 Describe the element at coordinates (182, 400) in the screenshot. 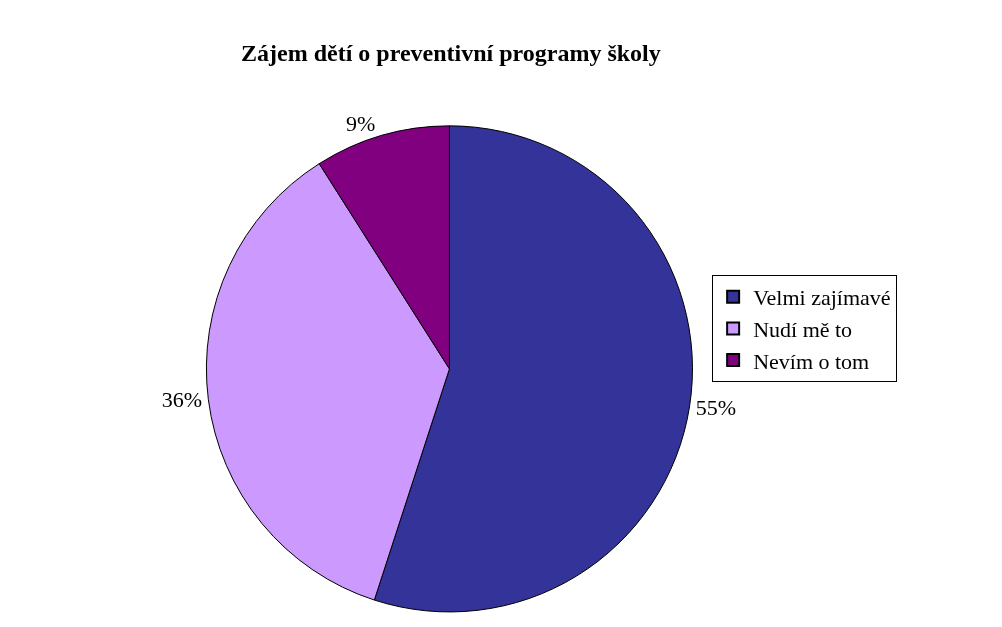

I see `data-label: 36%` at that location.